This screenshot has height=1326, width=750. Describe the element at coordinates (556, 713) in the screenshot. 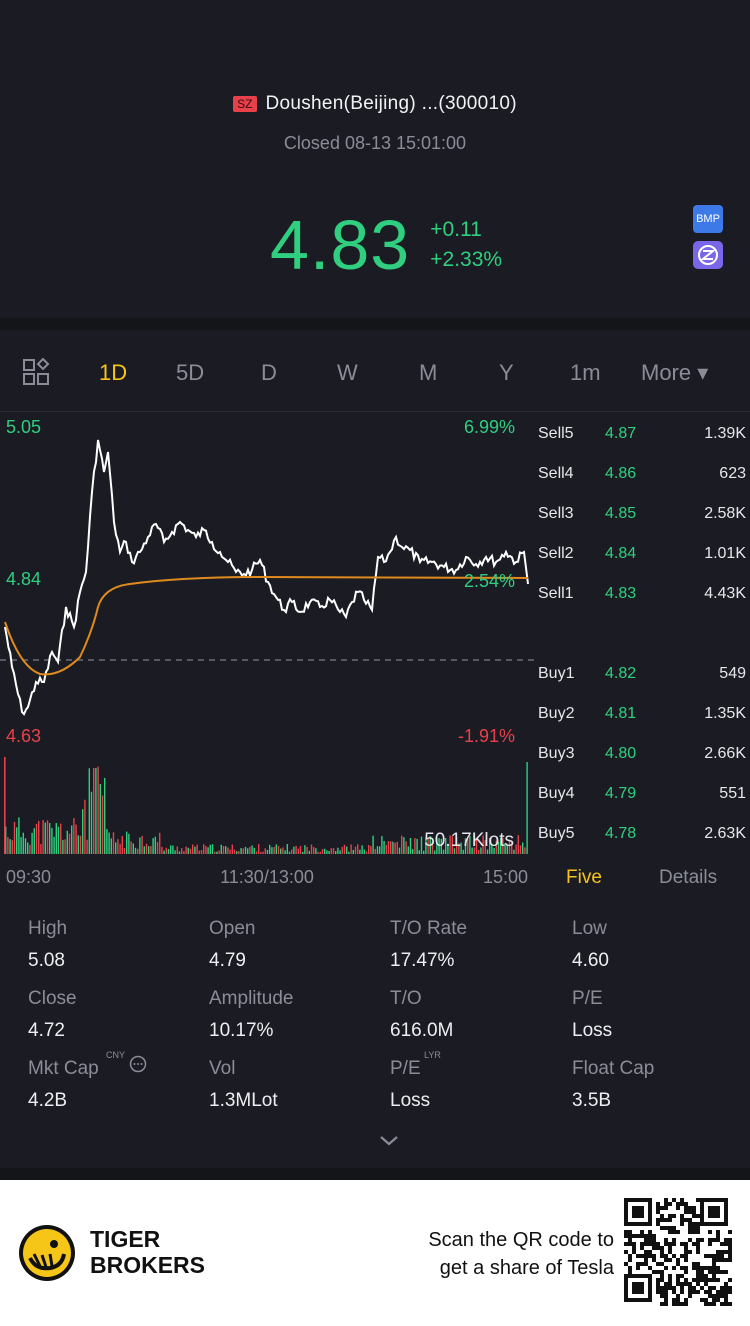

I see `ob-label: Buy2` at that location.